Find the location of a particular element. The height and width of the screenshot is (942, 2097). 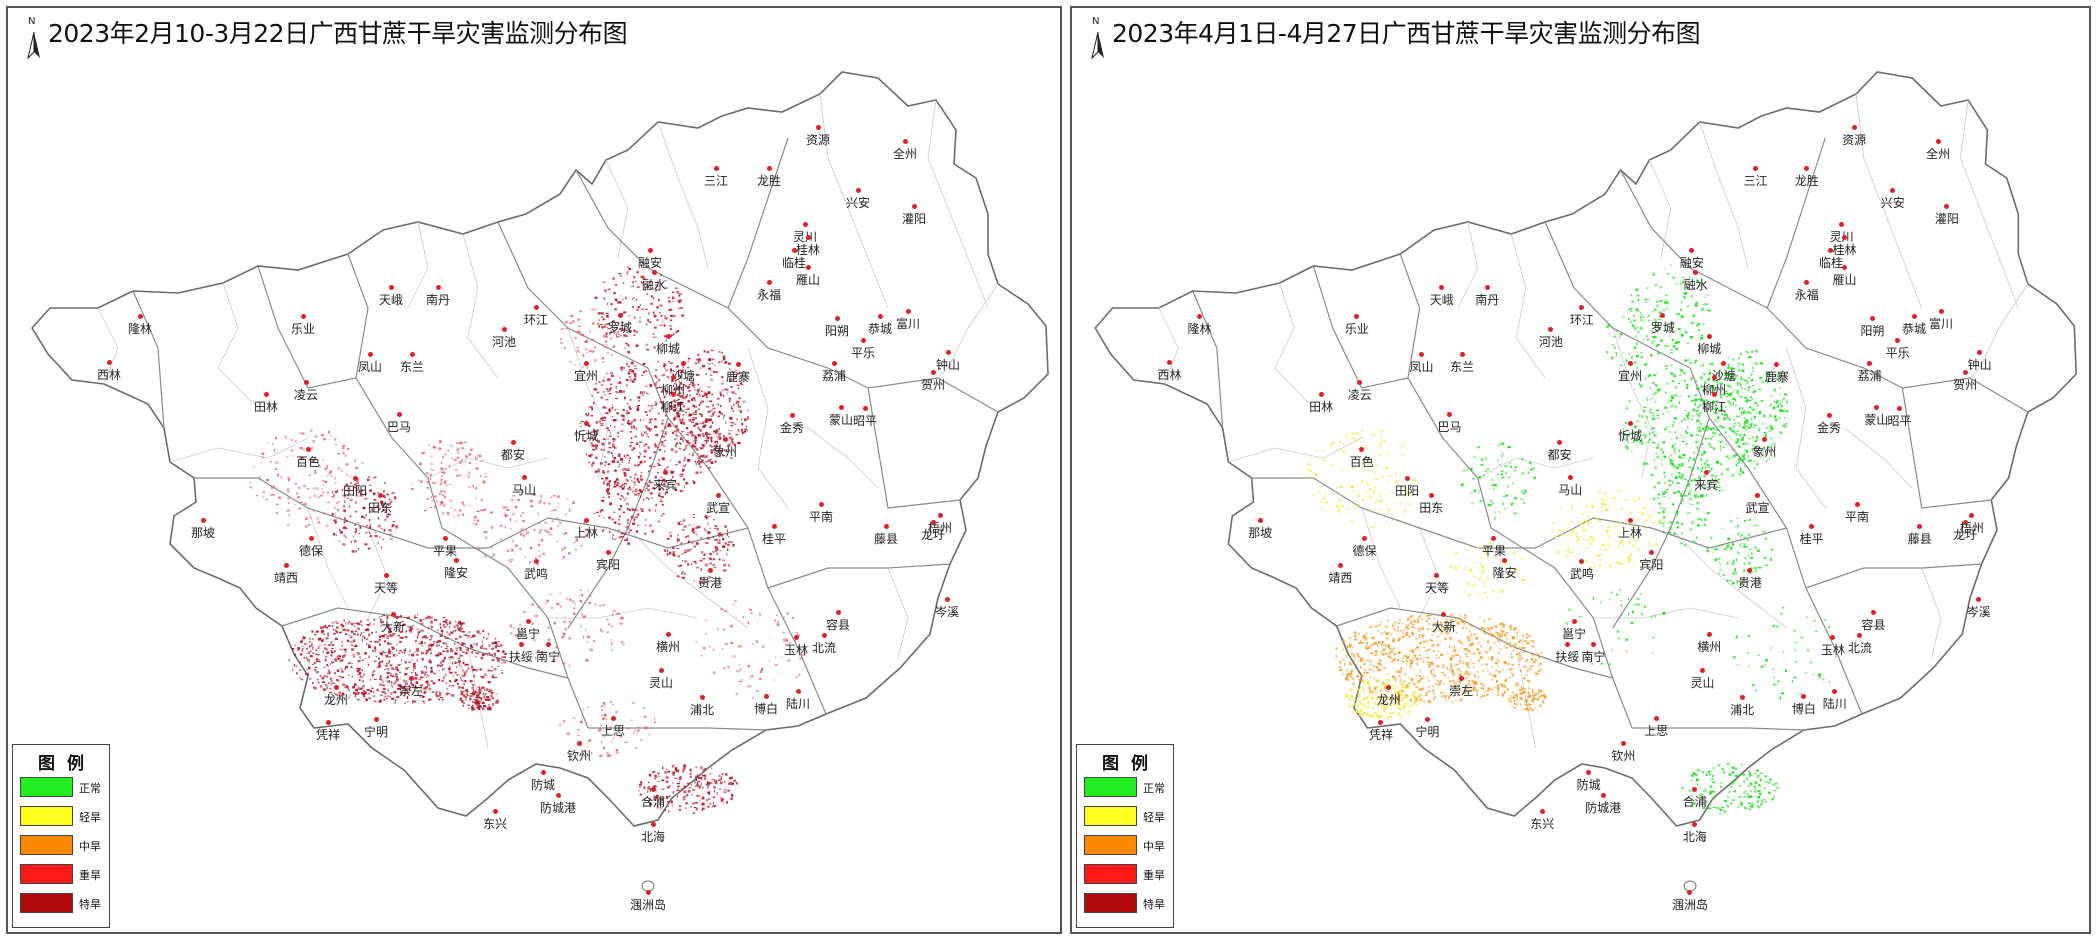

prefecture-boundary is located at coordinates (859, 576).